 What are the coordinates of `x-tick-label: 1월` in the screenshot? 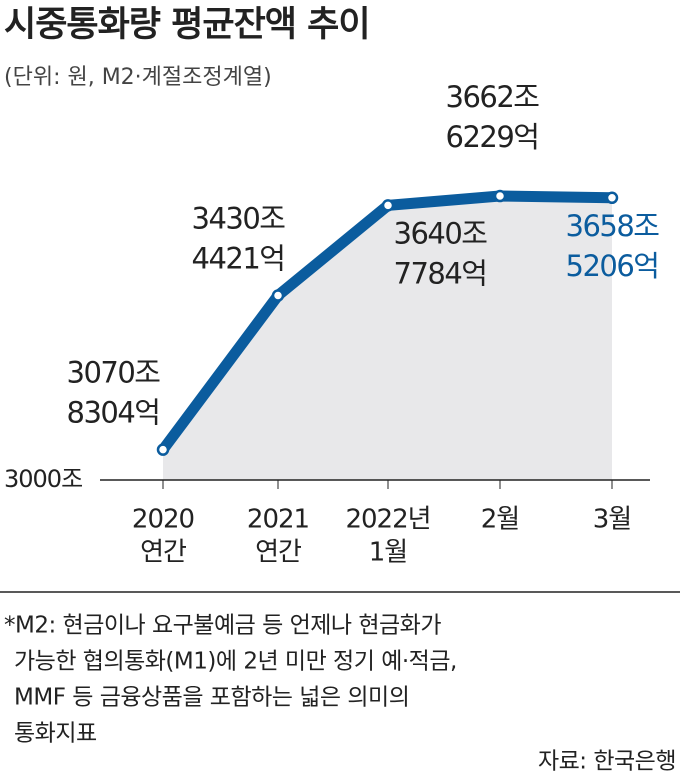 It's located at (388, 553).